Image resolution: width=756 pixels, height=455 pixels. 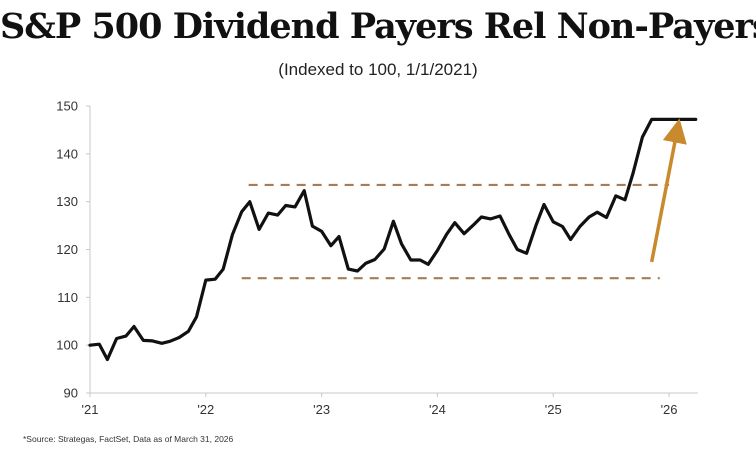 I want to click on x-tick-label: '23, so click(x=321, y=409).